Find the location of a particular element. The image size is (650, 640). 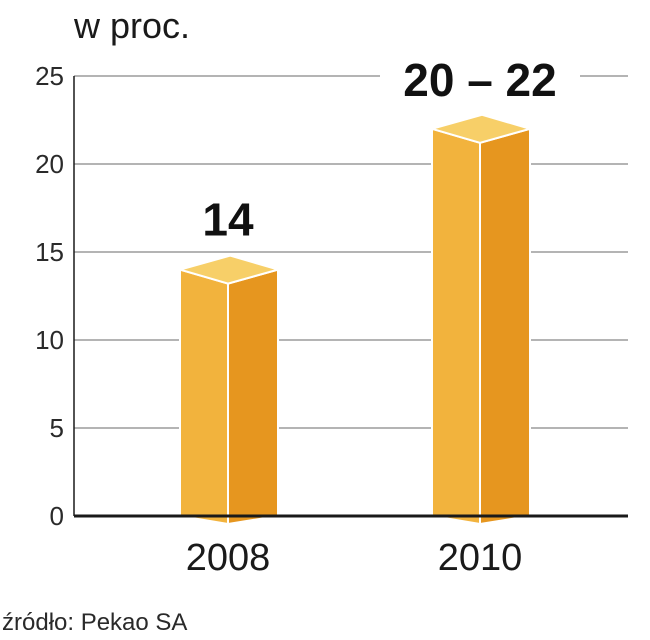

y-tick-label: 5 is located at coordinates (57, 428).